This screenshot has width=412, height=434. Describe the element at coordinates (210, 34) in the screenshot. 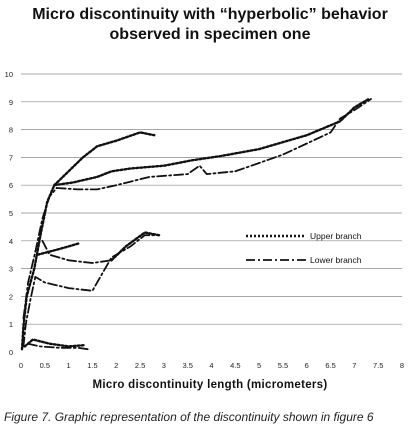

I see `chart-title-line2: observed in specimen one` at that location.